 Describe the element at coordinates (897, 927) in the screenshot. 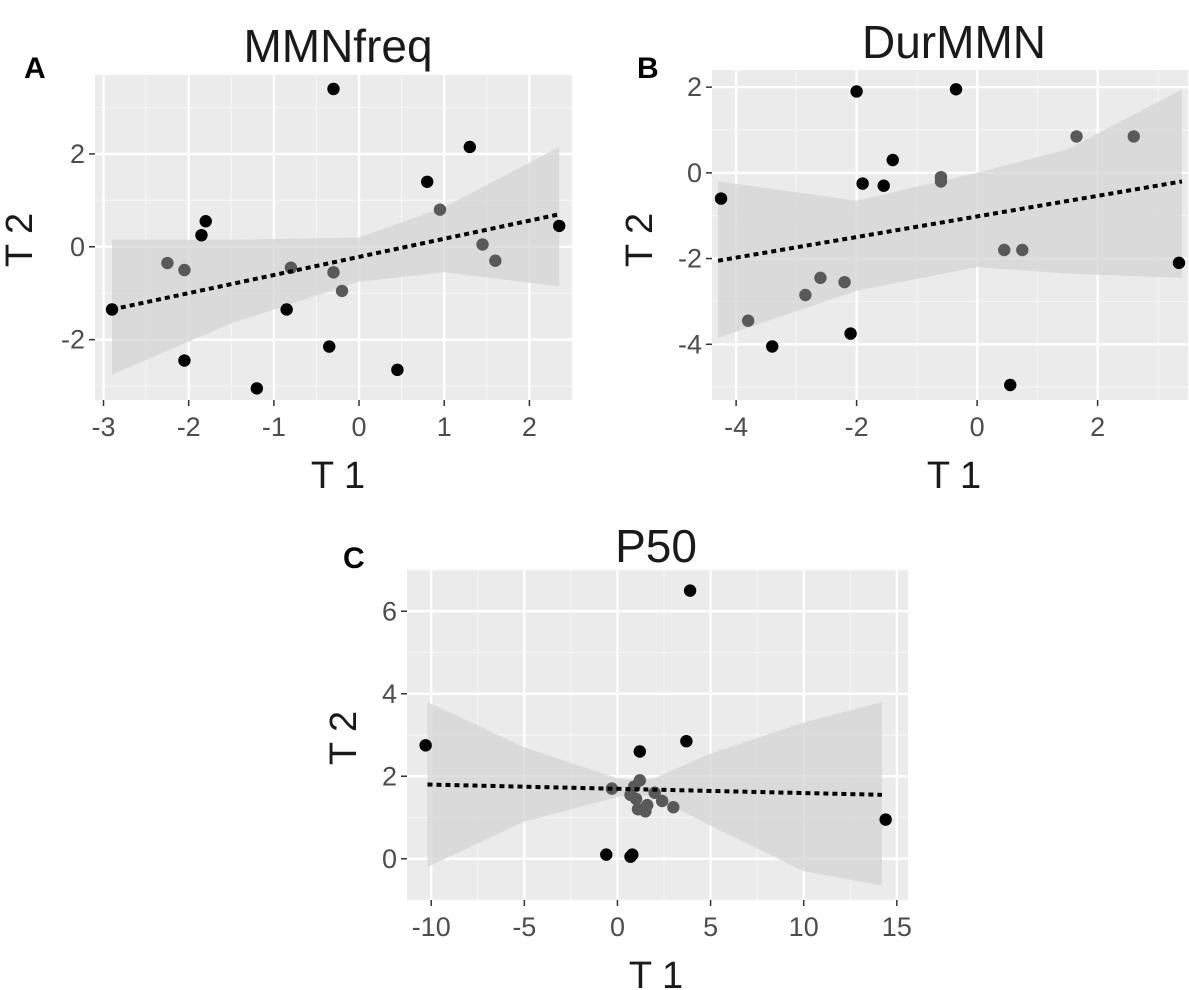

I see `x-tick-label: 15` at that location.